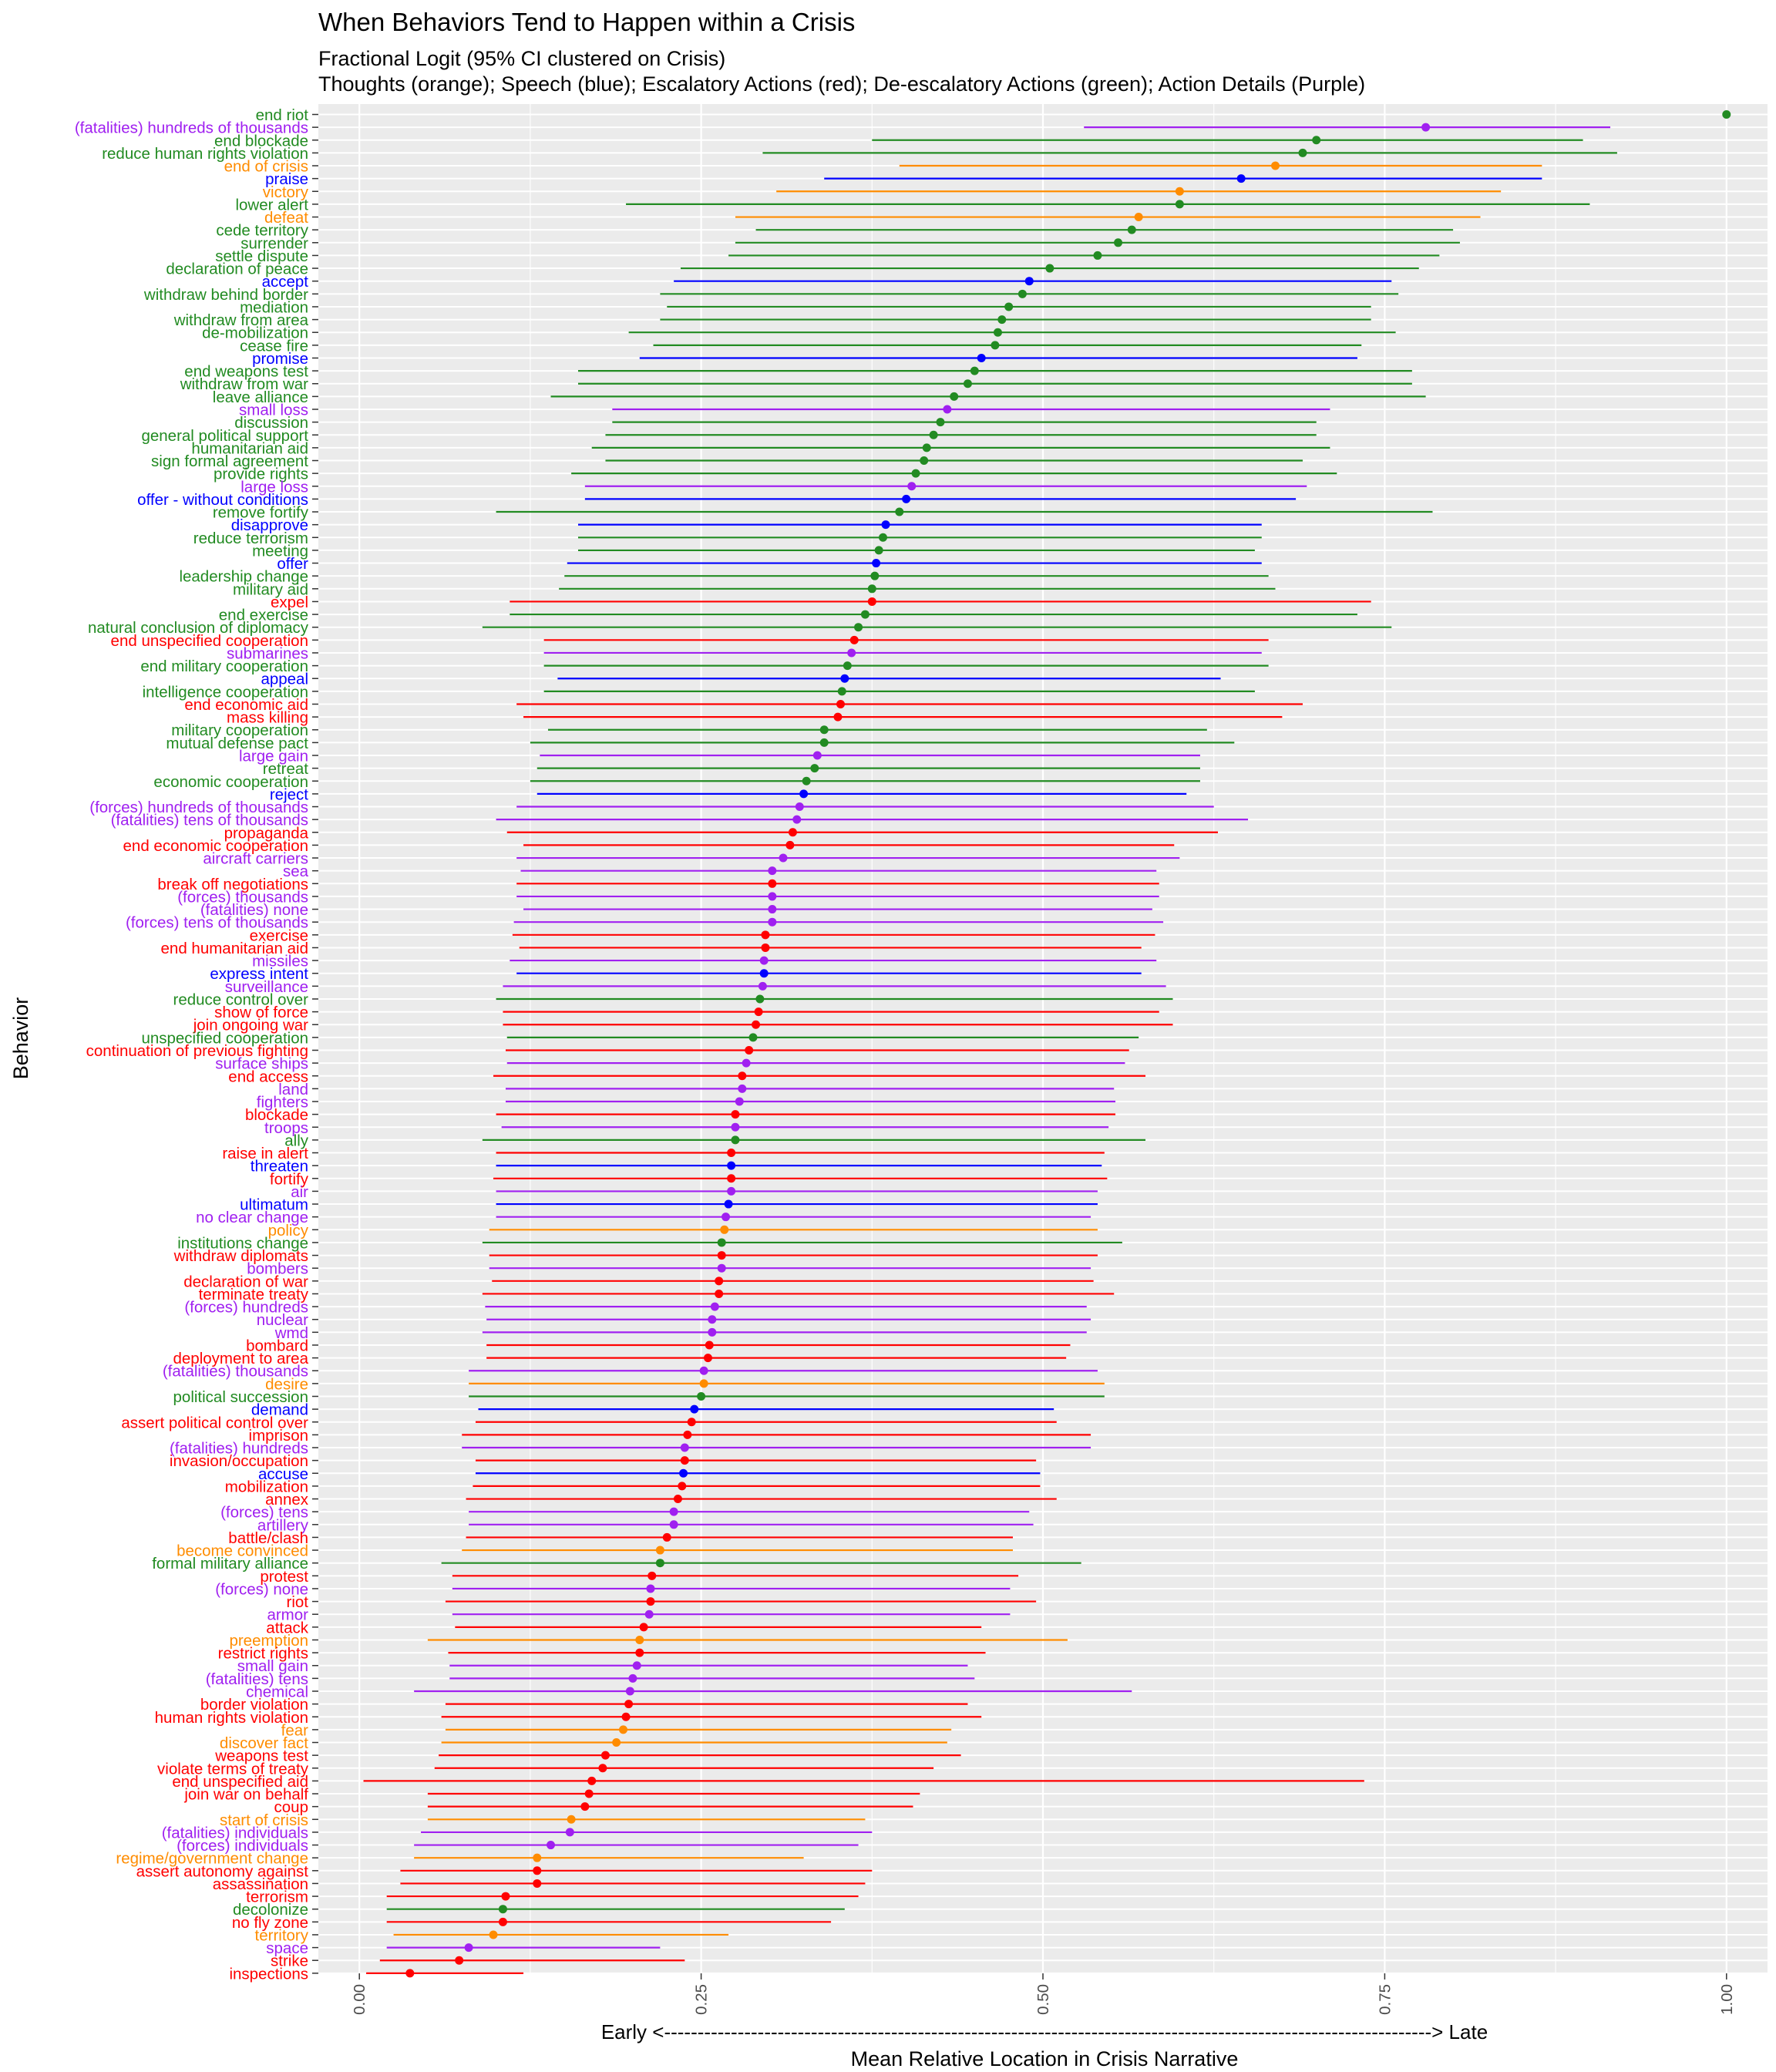 The width and height of the screenshot is (1776, 2072). Describe the element at coordinates (274, 243) in the screenshot. I see `behavior-label: surrender` at that location.